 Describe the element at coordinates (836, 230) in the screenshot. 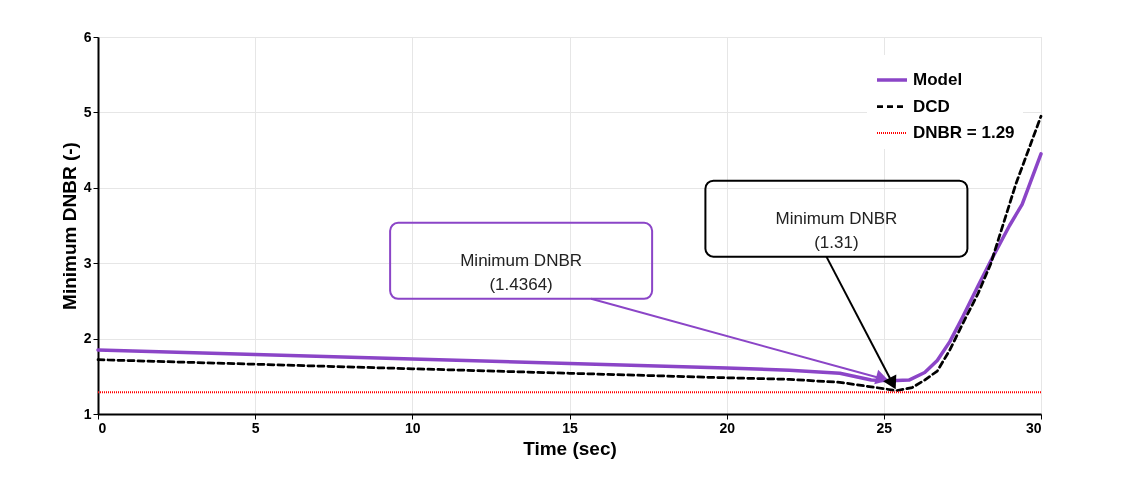

I see `annotation: Minimum DNBR (1.31)` at that location.